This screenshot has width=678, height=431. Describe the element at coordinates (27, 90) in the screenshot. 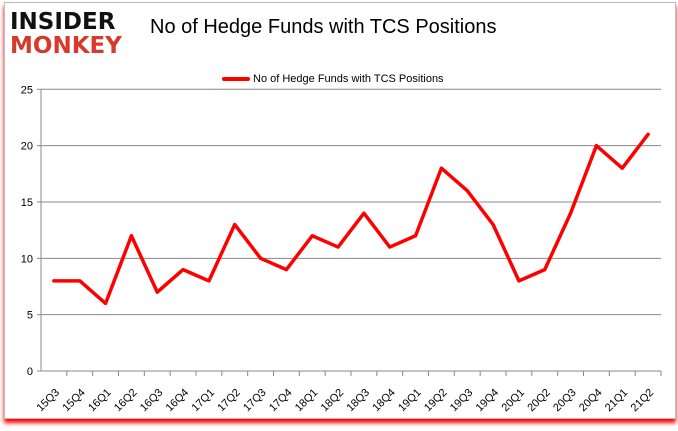

I see `y-tick-label: 25` at that location.